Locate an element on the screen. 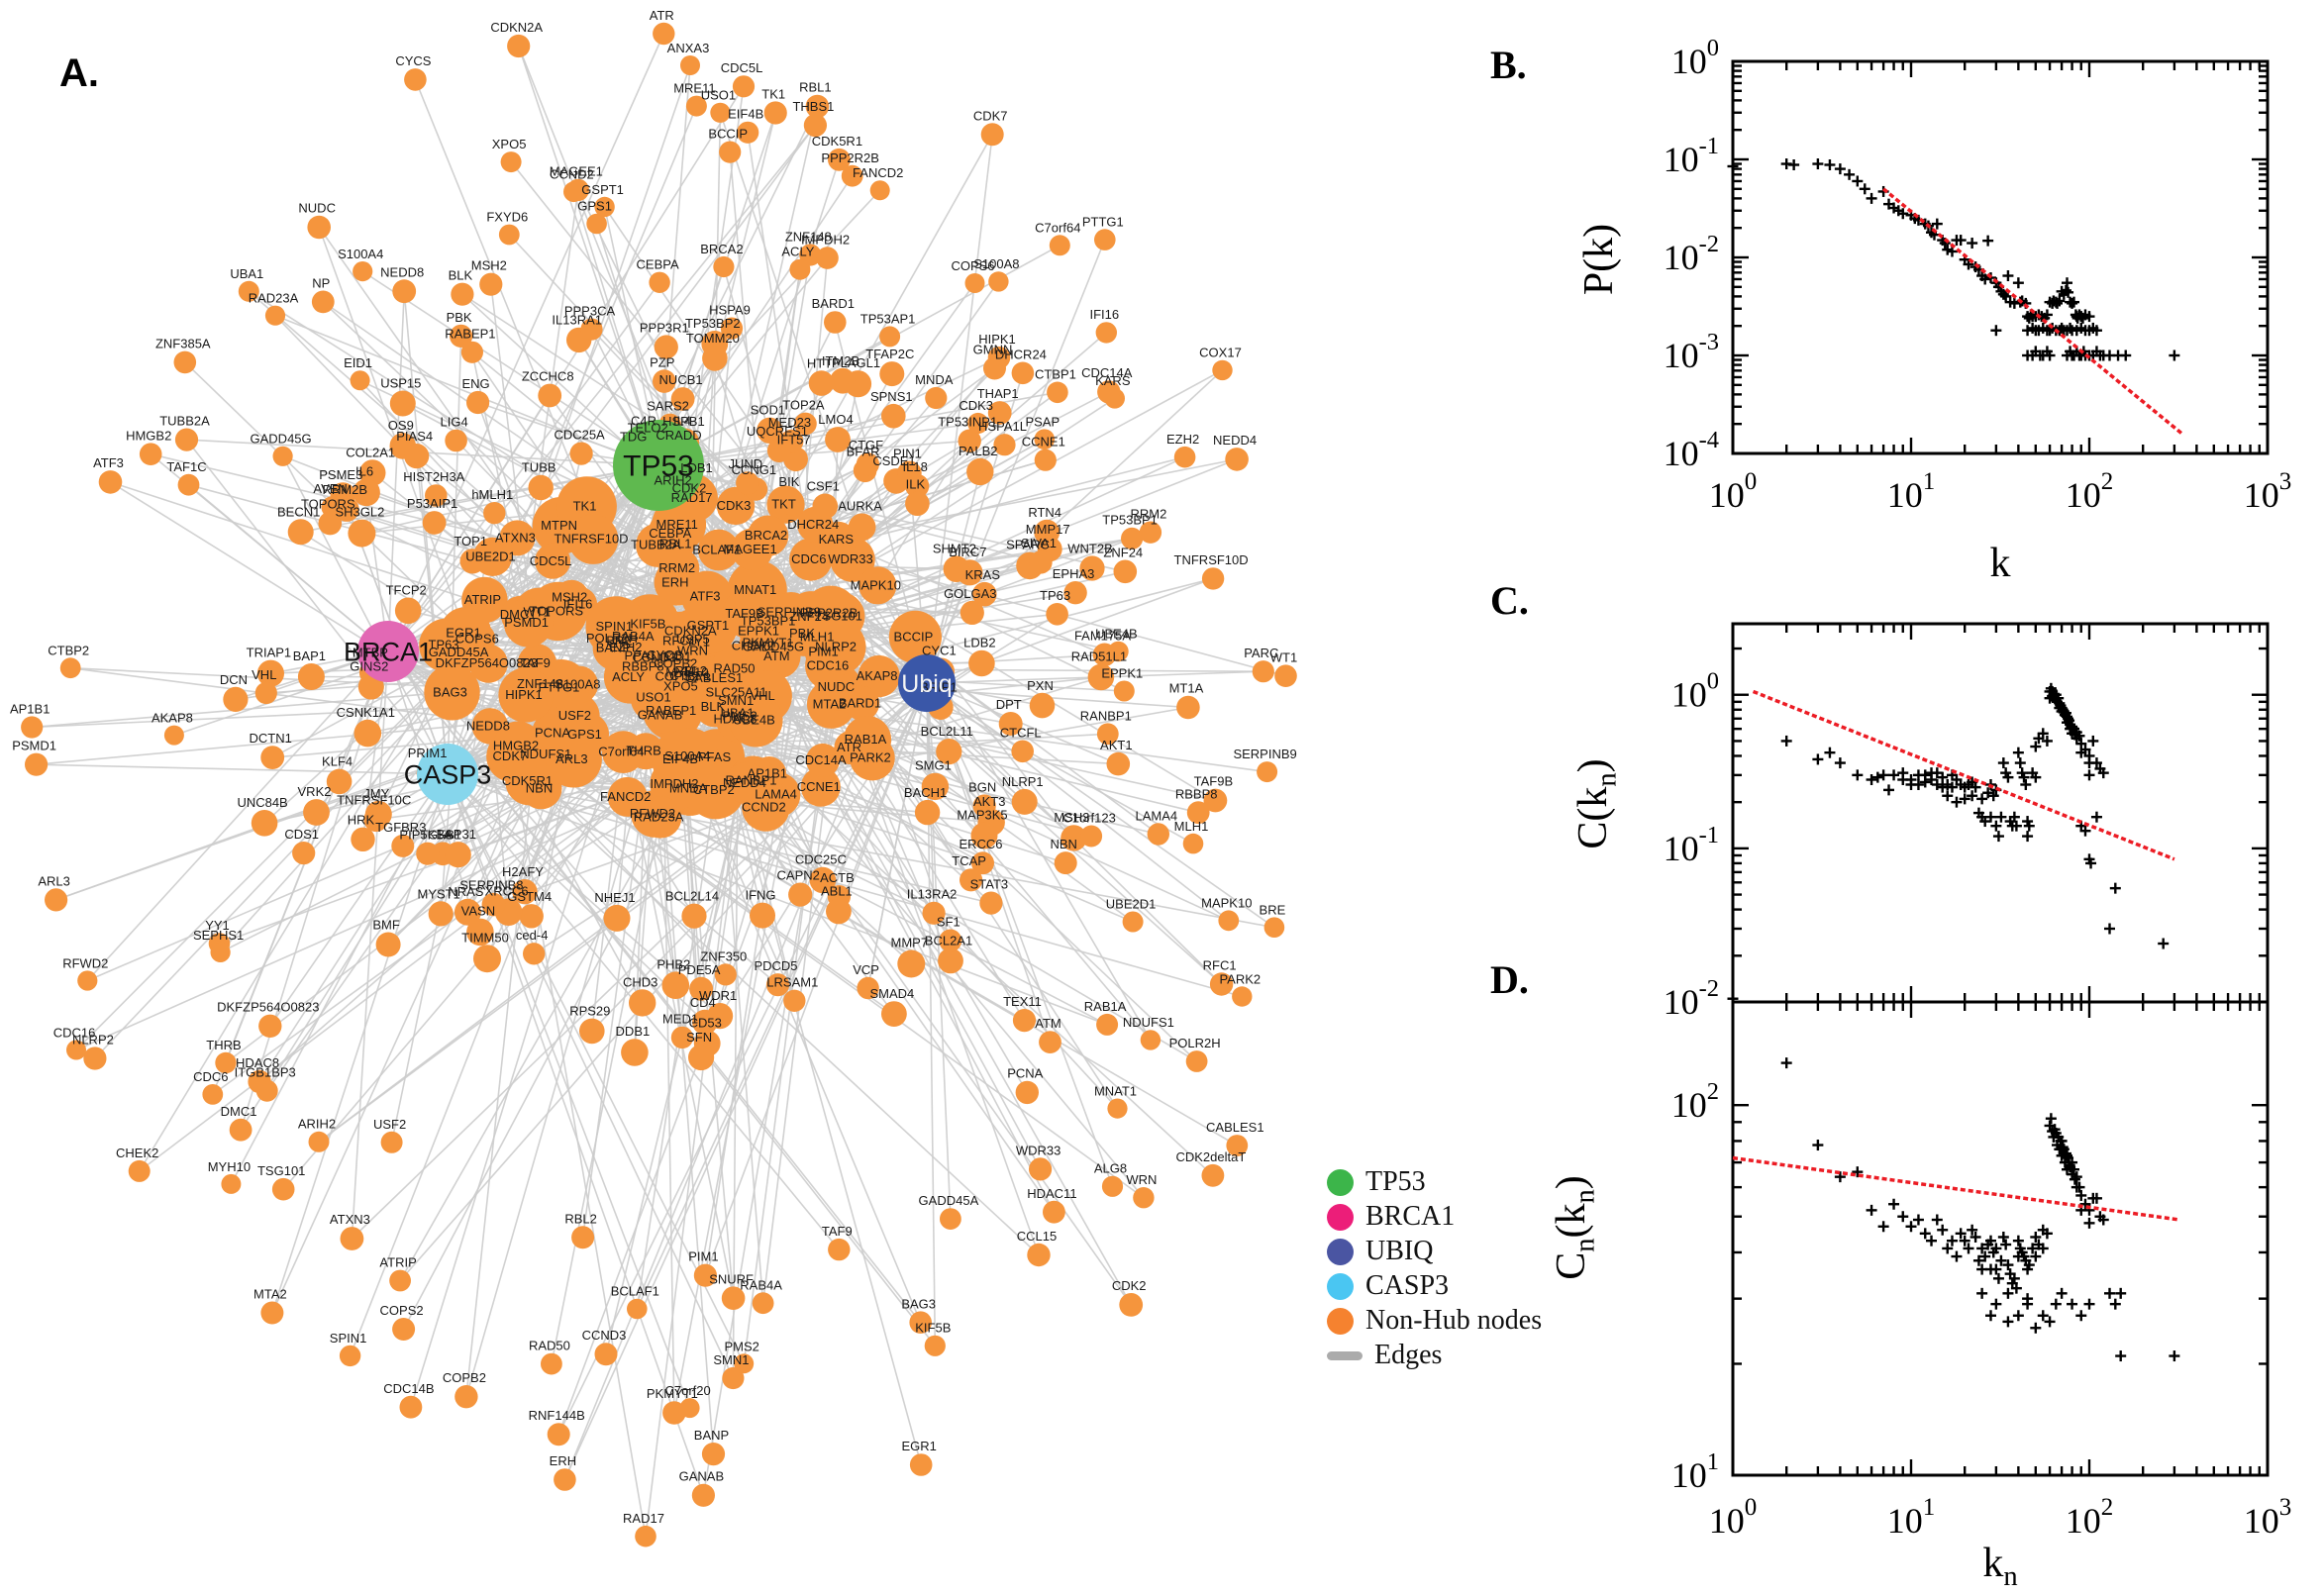 The height and width of the screenshot is (1596, 2323). node-label: BFAR is located at coordinates (863, 452).